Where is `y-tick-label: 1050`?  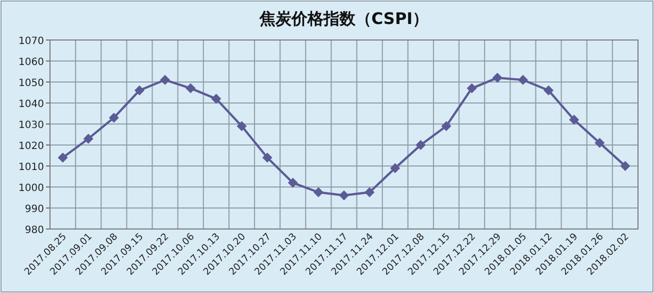 y-tick-label: 1050 is located at coordinates (31, 83).